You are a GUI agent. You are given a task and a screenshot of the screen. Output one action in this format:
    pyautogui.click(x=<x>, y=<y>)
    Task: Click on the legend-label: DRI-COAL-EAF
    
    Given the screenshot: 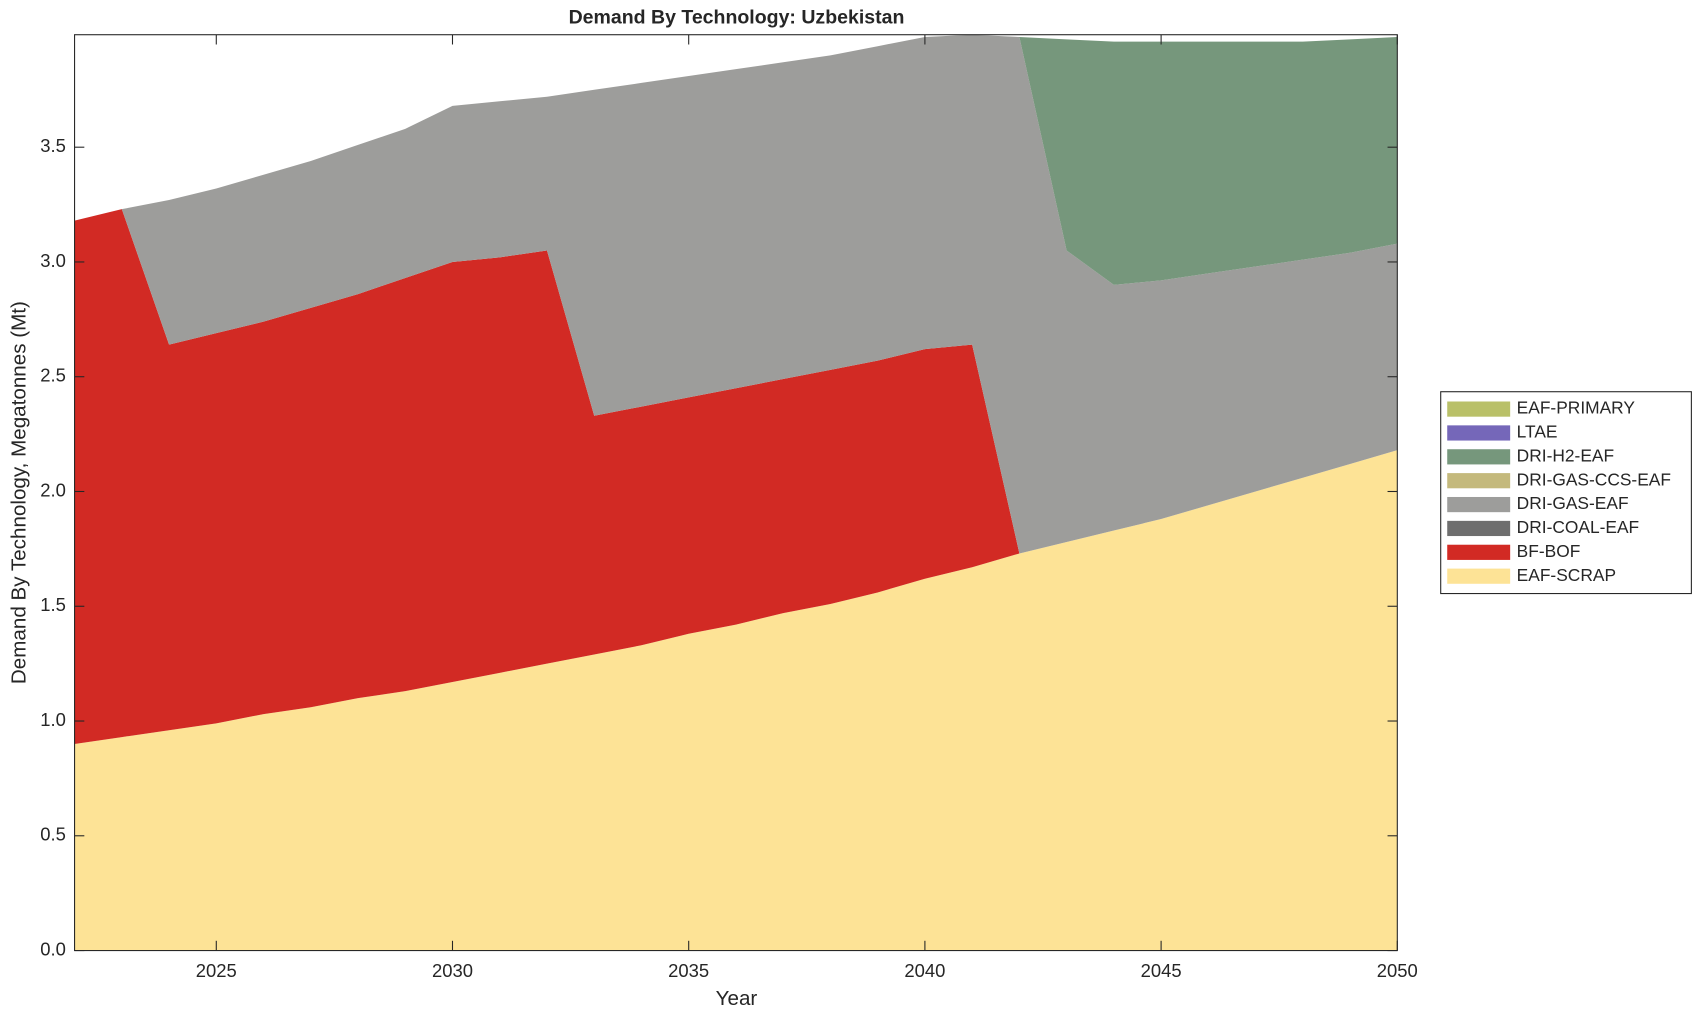 What is the action you would take?
    pyautogui.click(x=1578, y=527)
    